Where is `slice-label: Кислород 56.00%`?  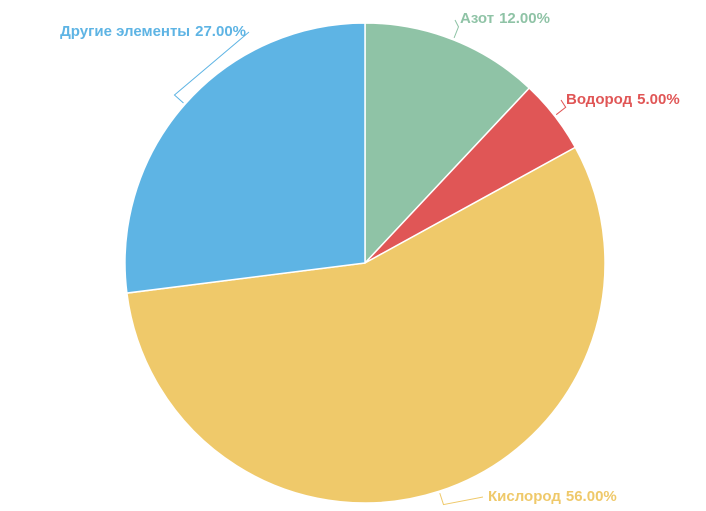
slice-label: Кислород 56.00% is located at coordinates (552, 496).